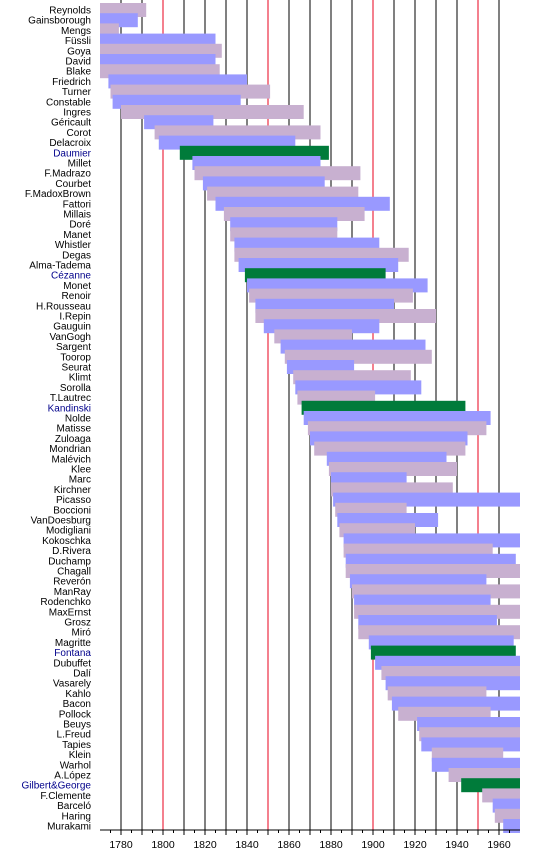  I want to click on artist-label: Kandinski, so click(69, 408).